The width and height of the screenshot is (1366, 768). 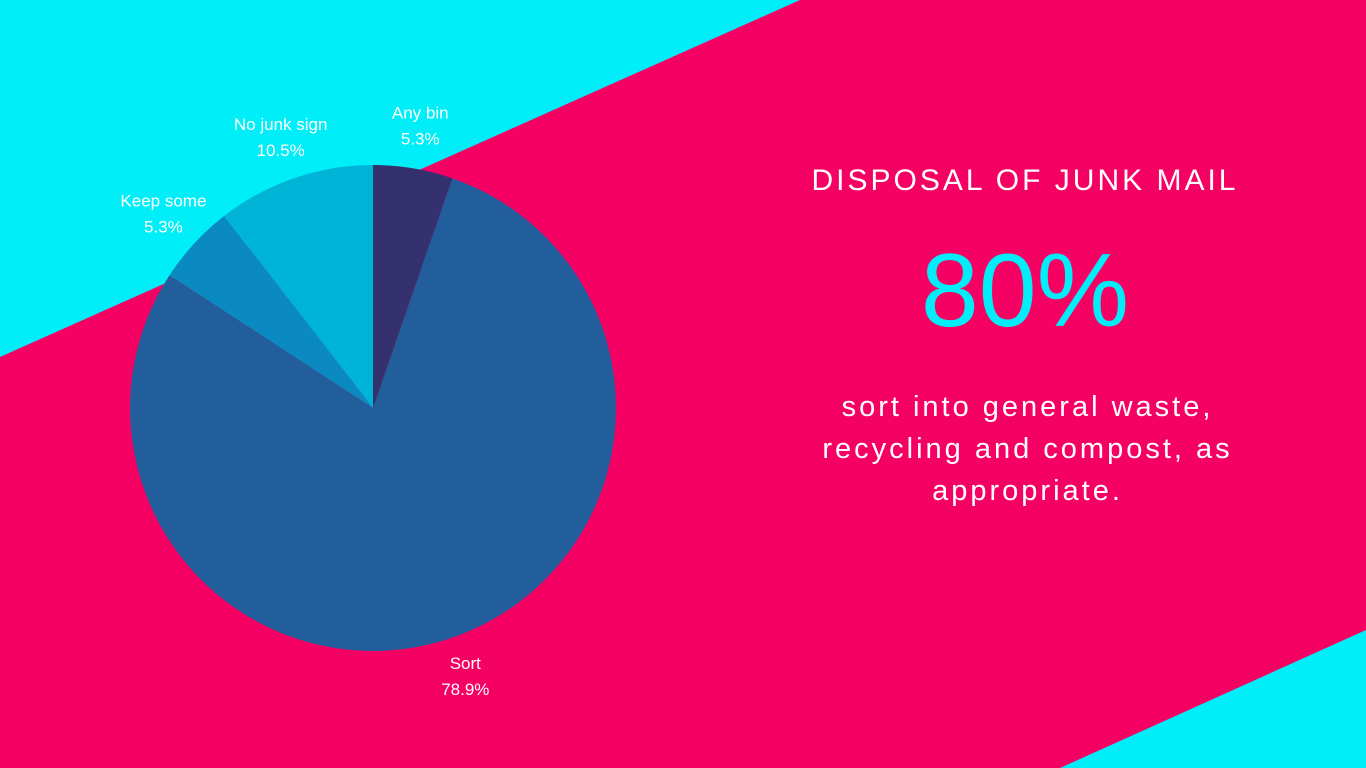 I want to click on slice-value: 10.5%, so click(x=281, y=150).